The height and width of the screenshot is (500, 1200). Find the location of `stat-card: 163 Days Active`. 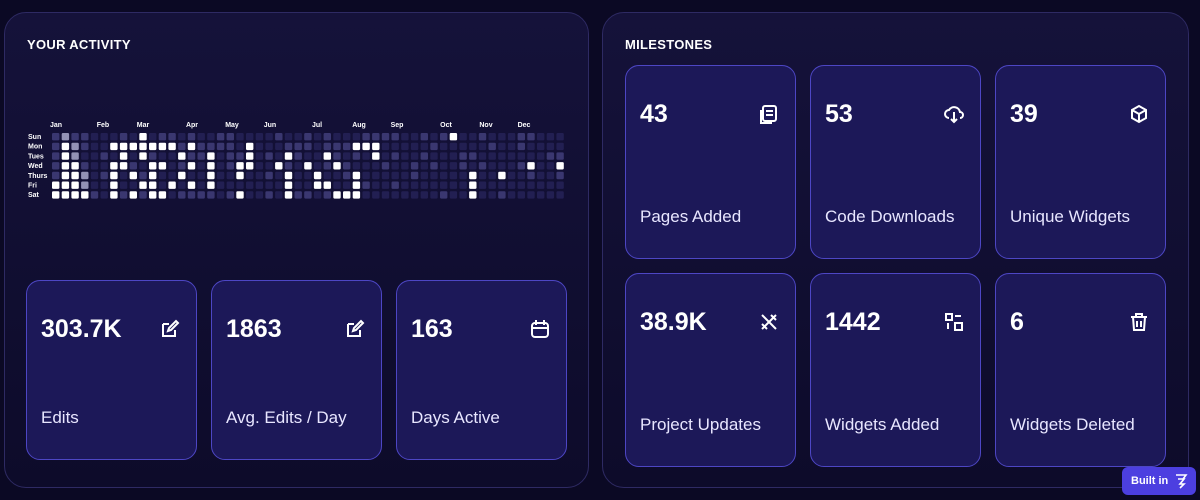

stat-card: 163 Days Active is located at coordinates (481, 370).